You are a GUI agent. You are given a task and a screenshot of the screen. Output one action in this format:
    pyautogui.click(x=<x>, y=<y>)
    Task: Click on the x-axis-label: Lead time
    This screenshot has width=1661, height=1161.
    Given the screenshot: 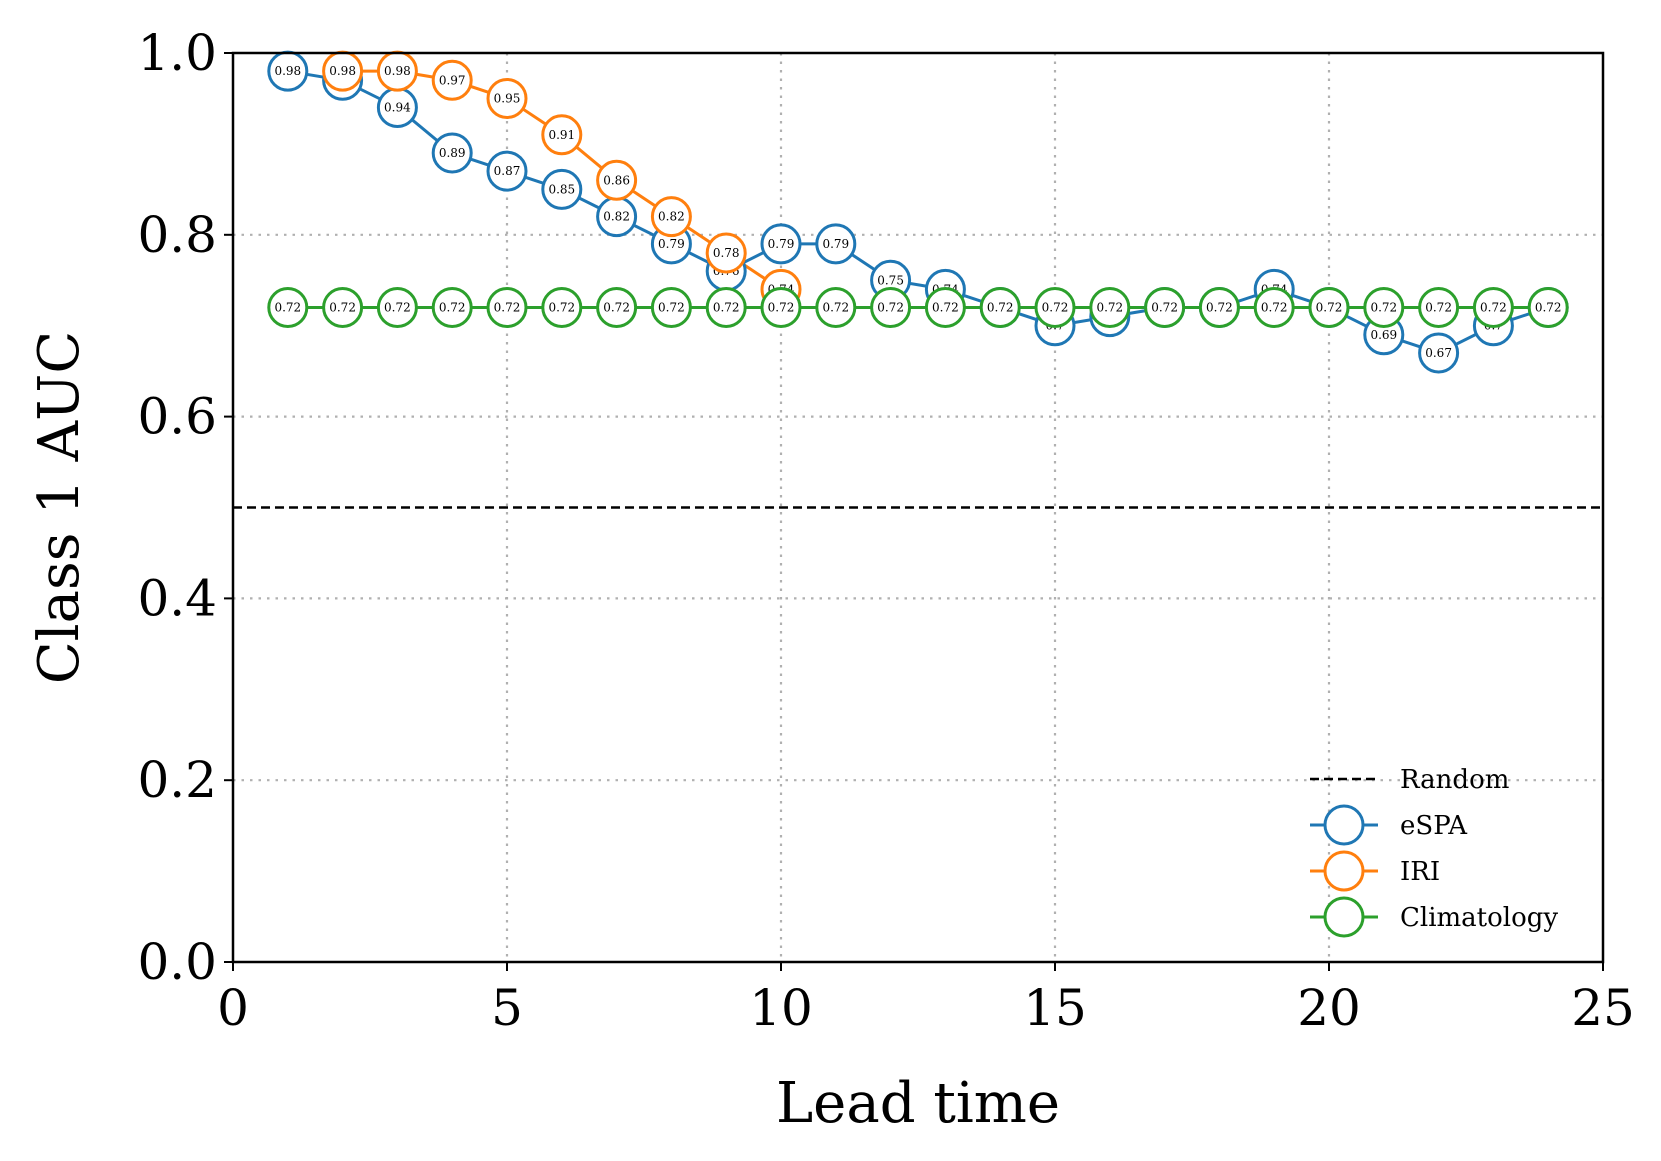 What is the action you would take?
    pyautogui.click(x=918, y=1103)
    